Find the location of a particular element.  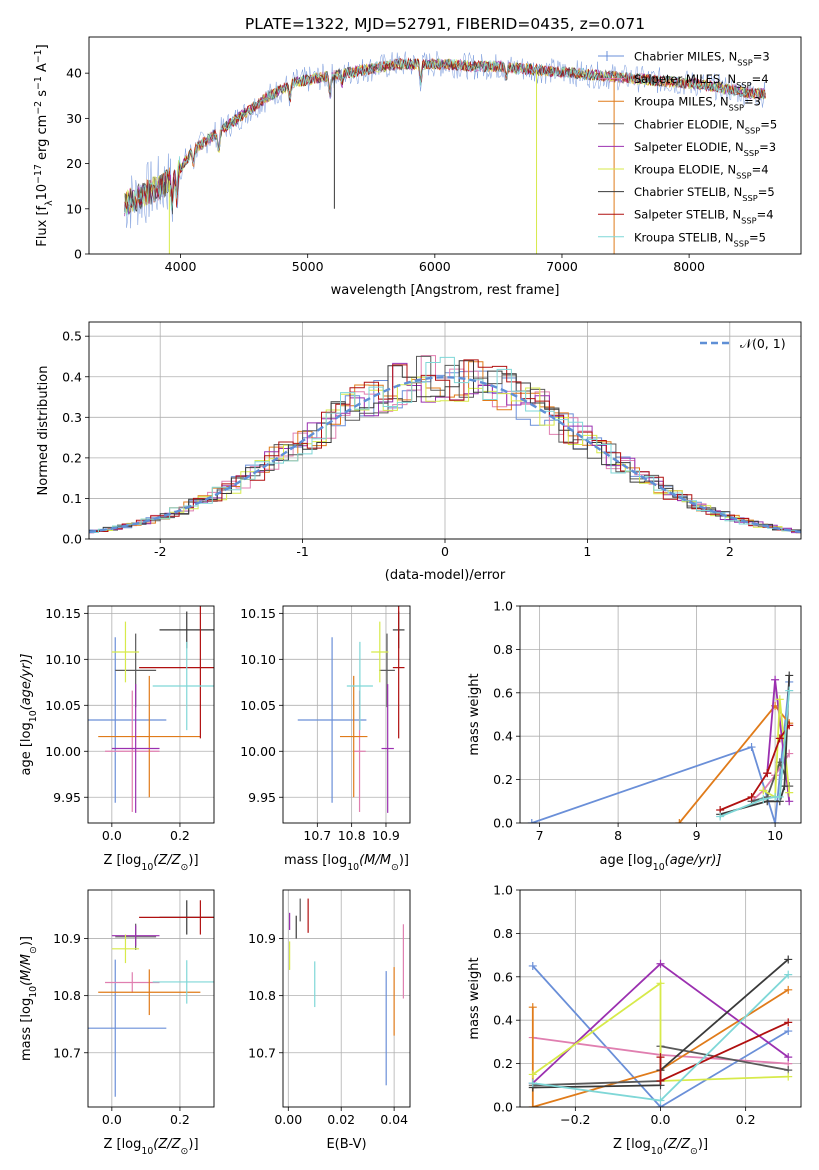

errorbars is located at coordinates (151, 998).